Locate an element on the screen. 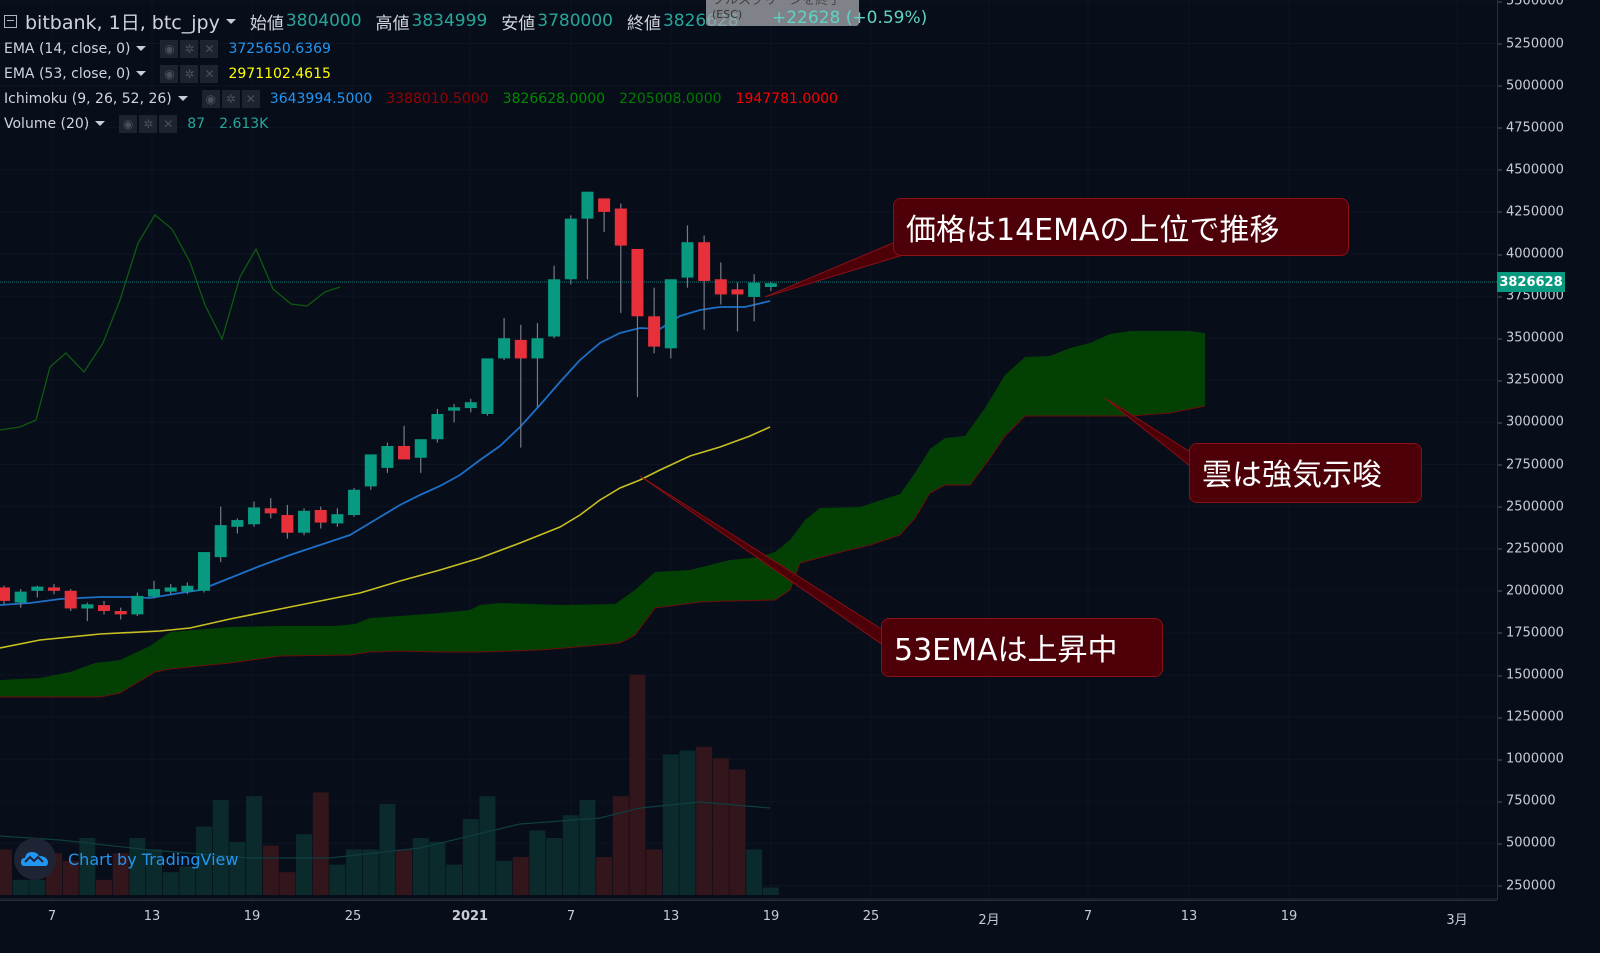 The height and width of the screenshot is (953, 1600). indicator-name: Volume (20) is located at coordinates (47, 123).